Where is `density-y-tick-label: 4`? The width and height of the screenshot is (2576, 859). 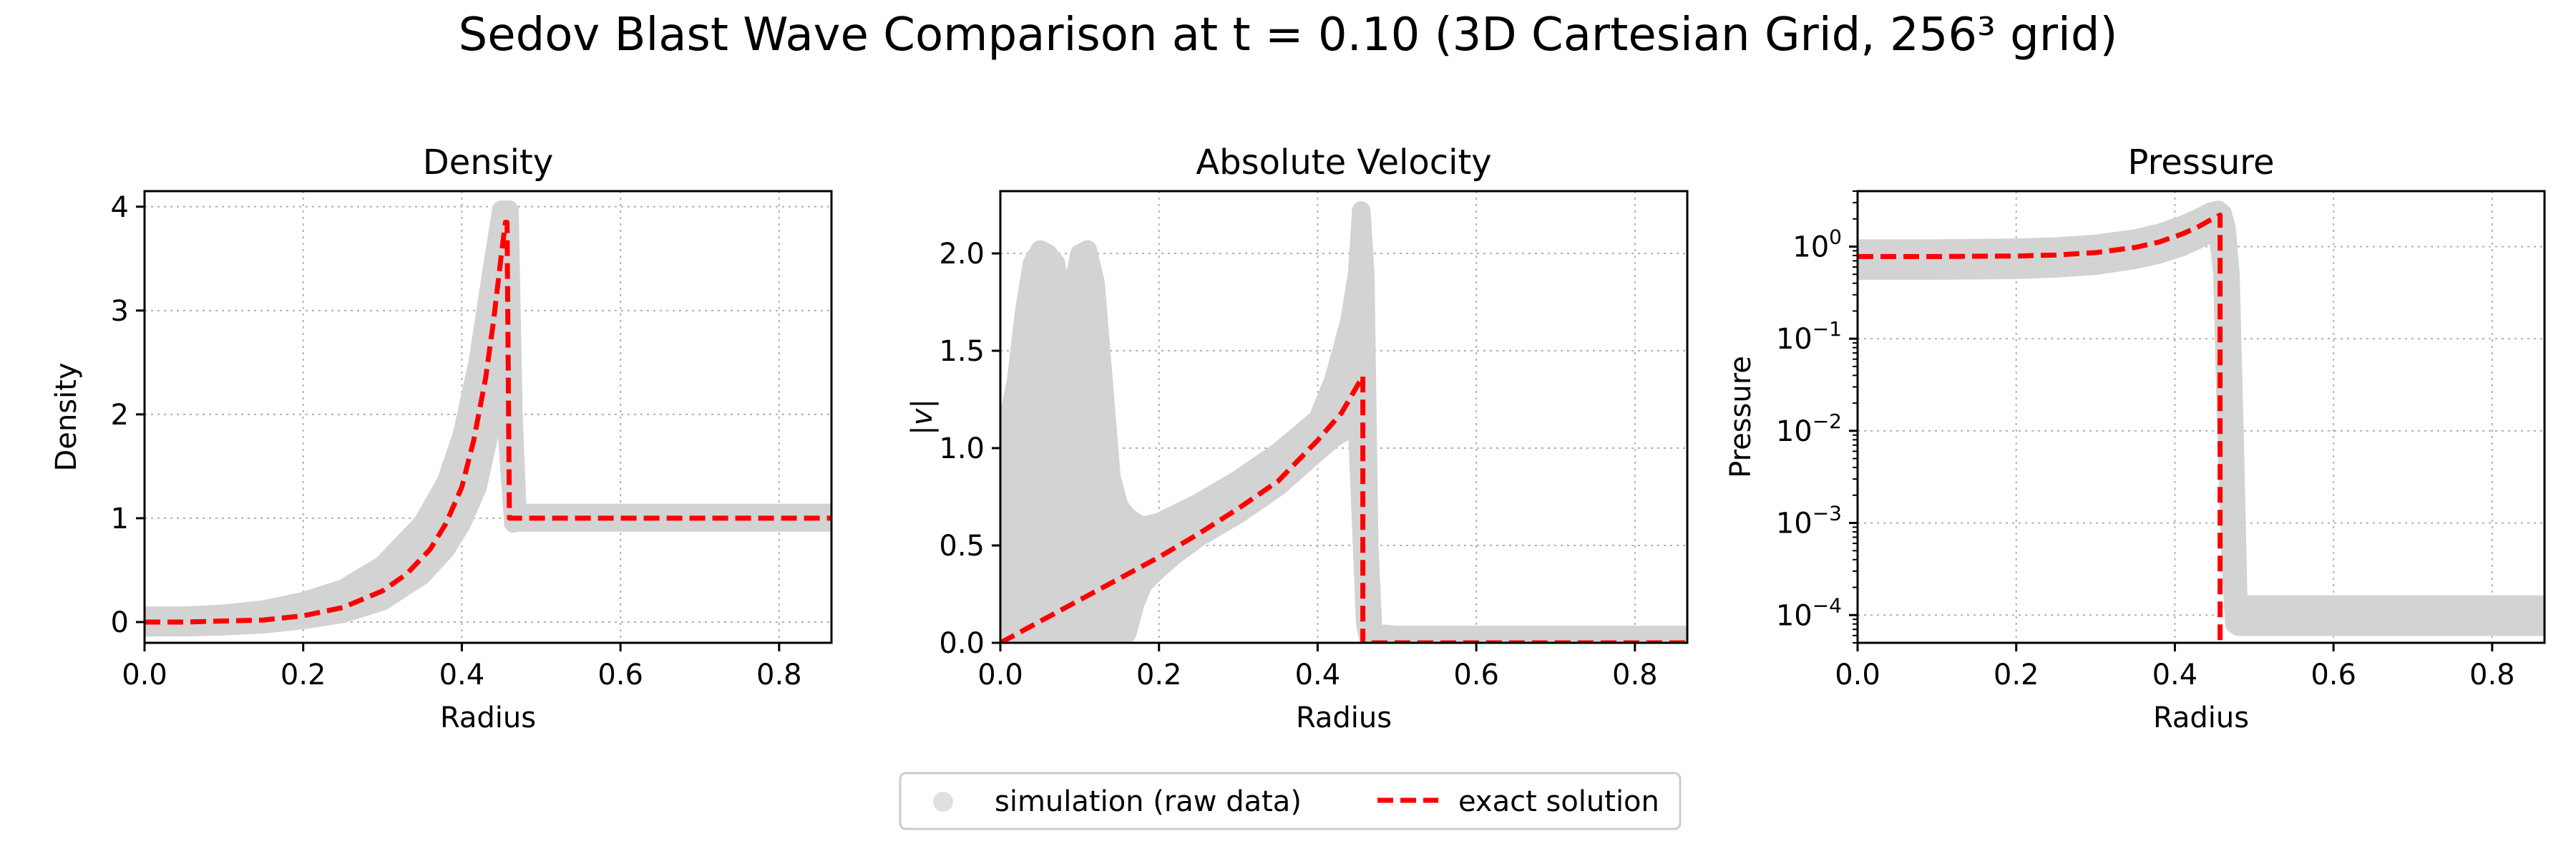 density-y-tick-label: 4 is located at coordinates (120, 207).